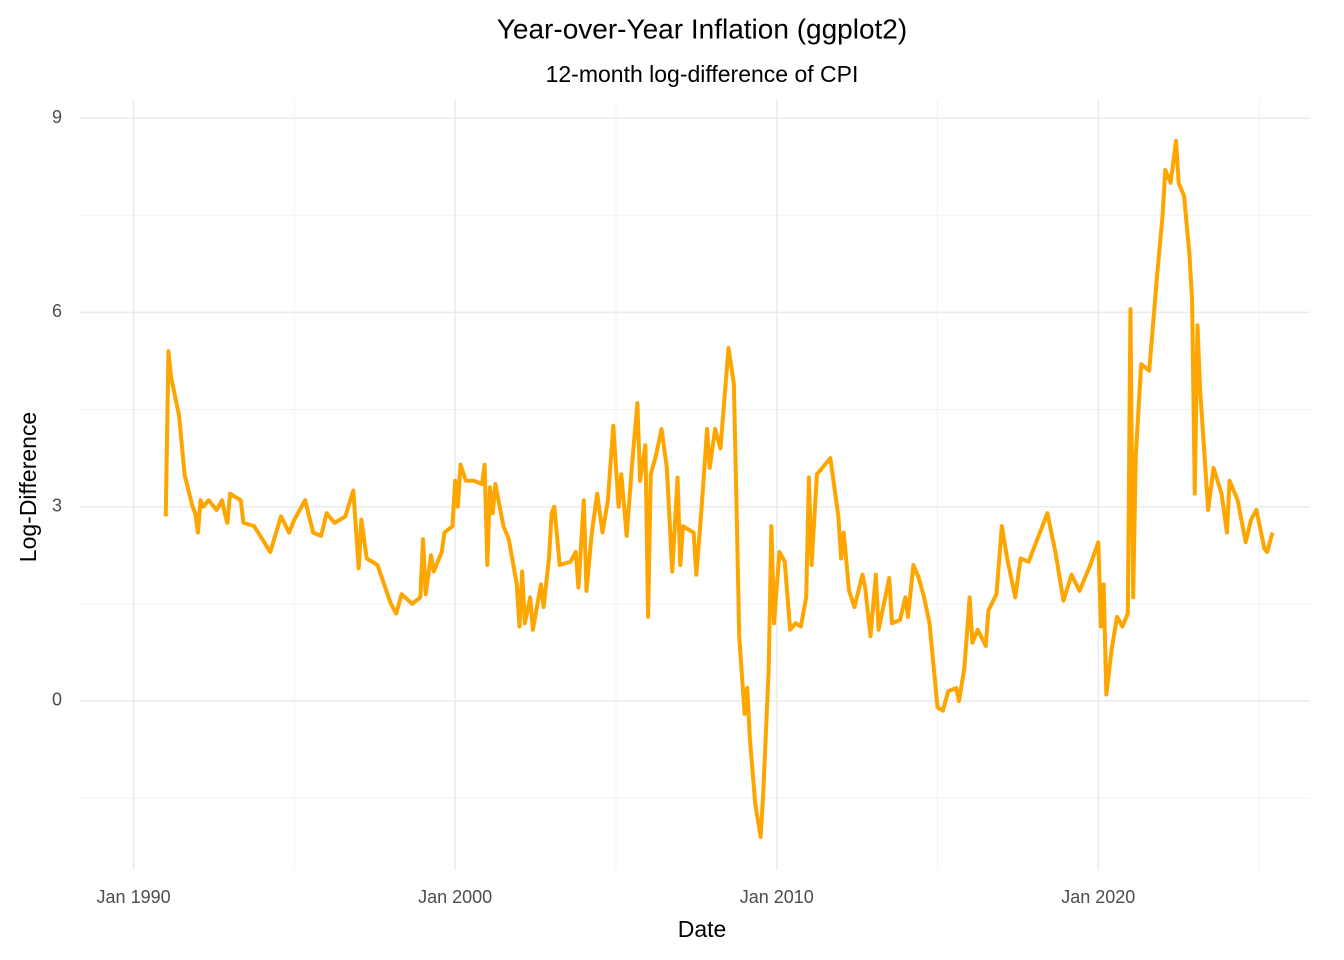 This screenshot has height=960, width=1344. Describe the element at coordinates (702, 28) in the screenshot. I see `chart-title: Year-over-Year Inflation (ggplot2)` at that location.